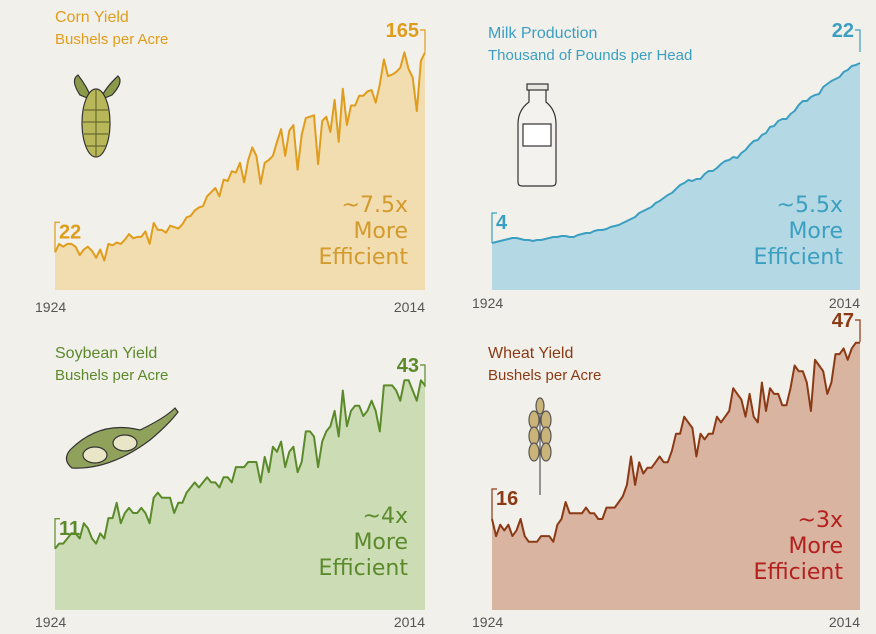 This screenshot has width=876, height=634. What do you see at coordinates (843, 31) in the screenshot?
I see `end-label: 22` at bounding box center [843, 31].